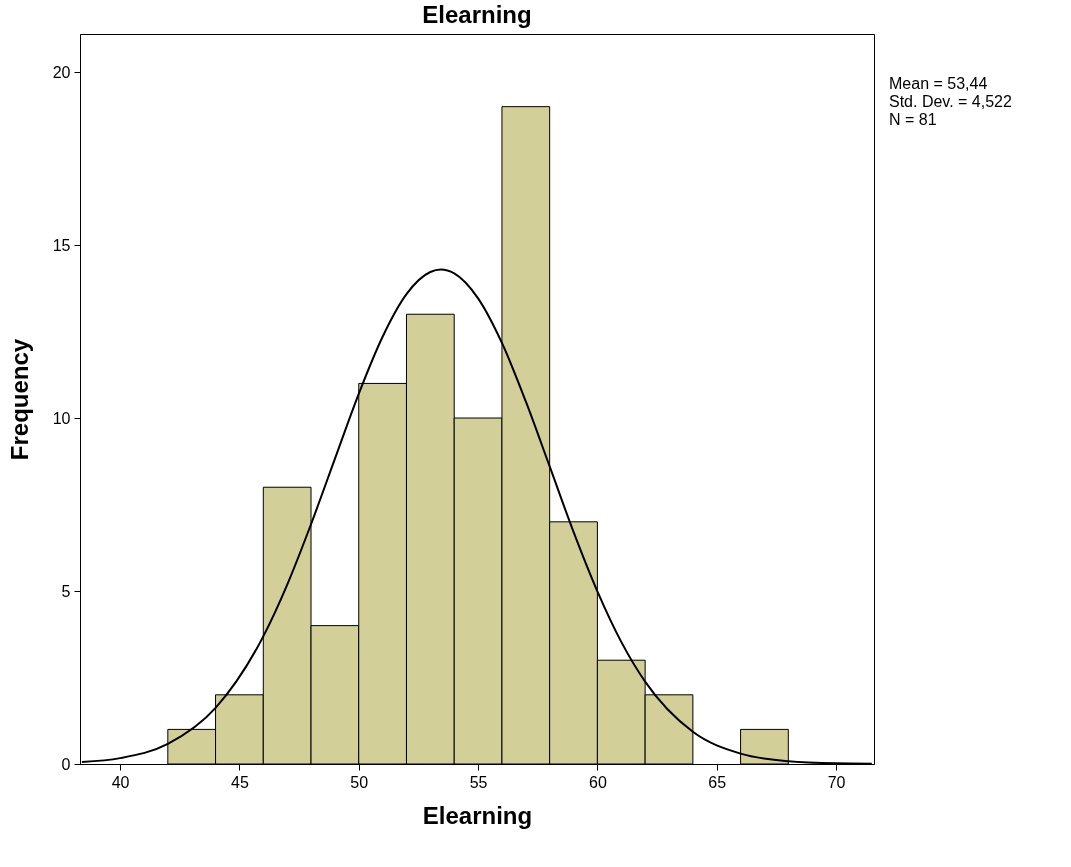 The width and height of the screenshot is (1071, 867). Describe the element at coordinates (66, 591) in the screenshot. I see `y-tick-label: 5` at that location.